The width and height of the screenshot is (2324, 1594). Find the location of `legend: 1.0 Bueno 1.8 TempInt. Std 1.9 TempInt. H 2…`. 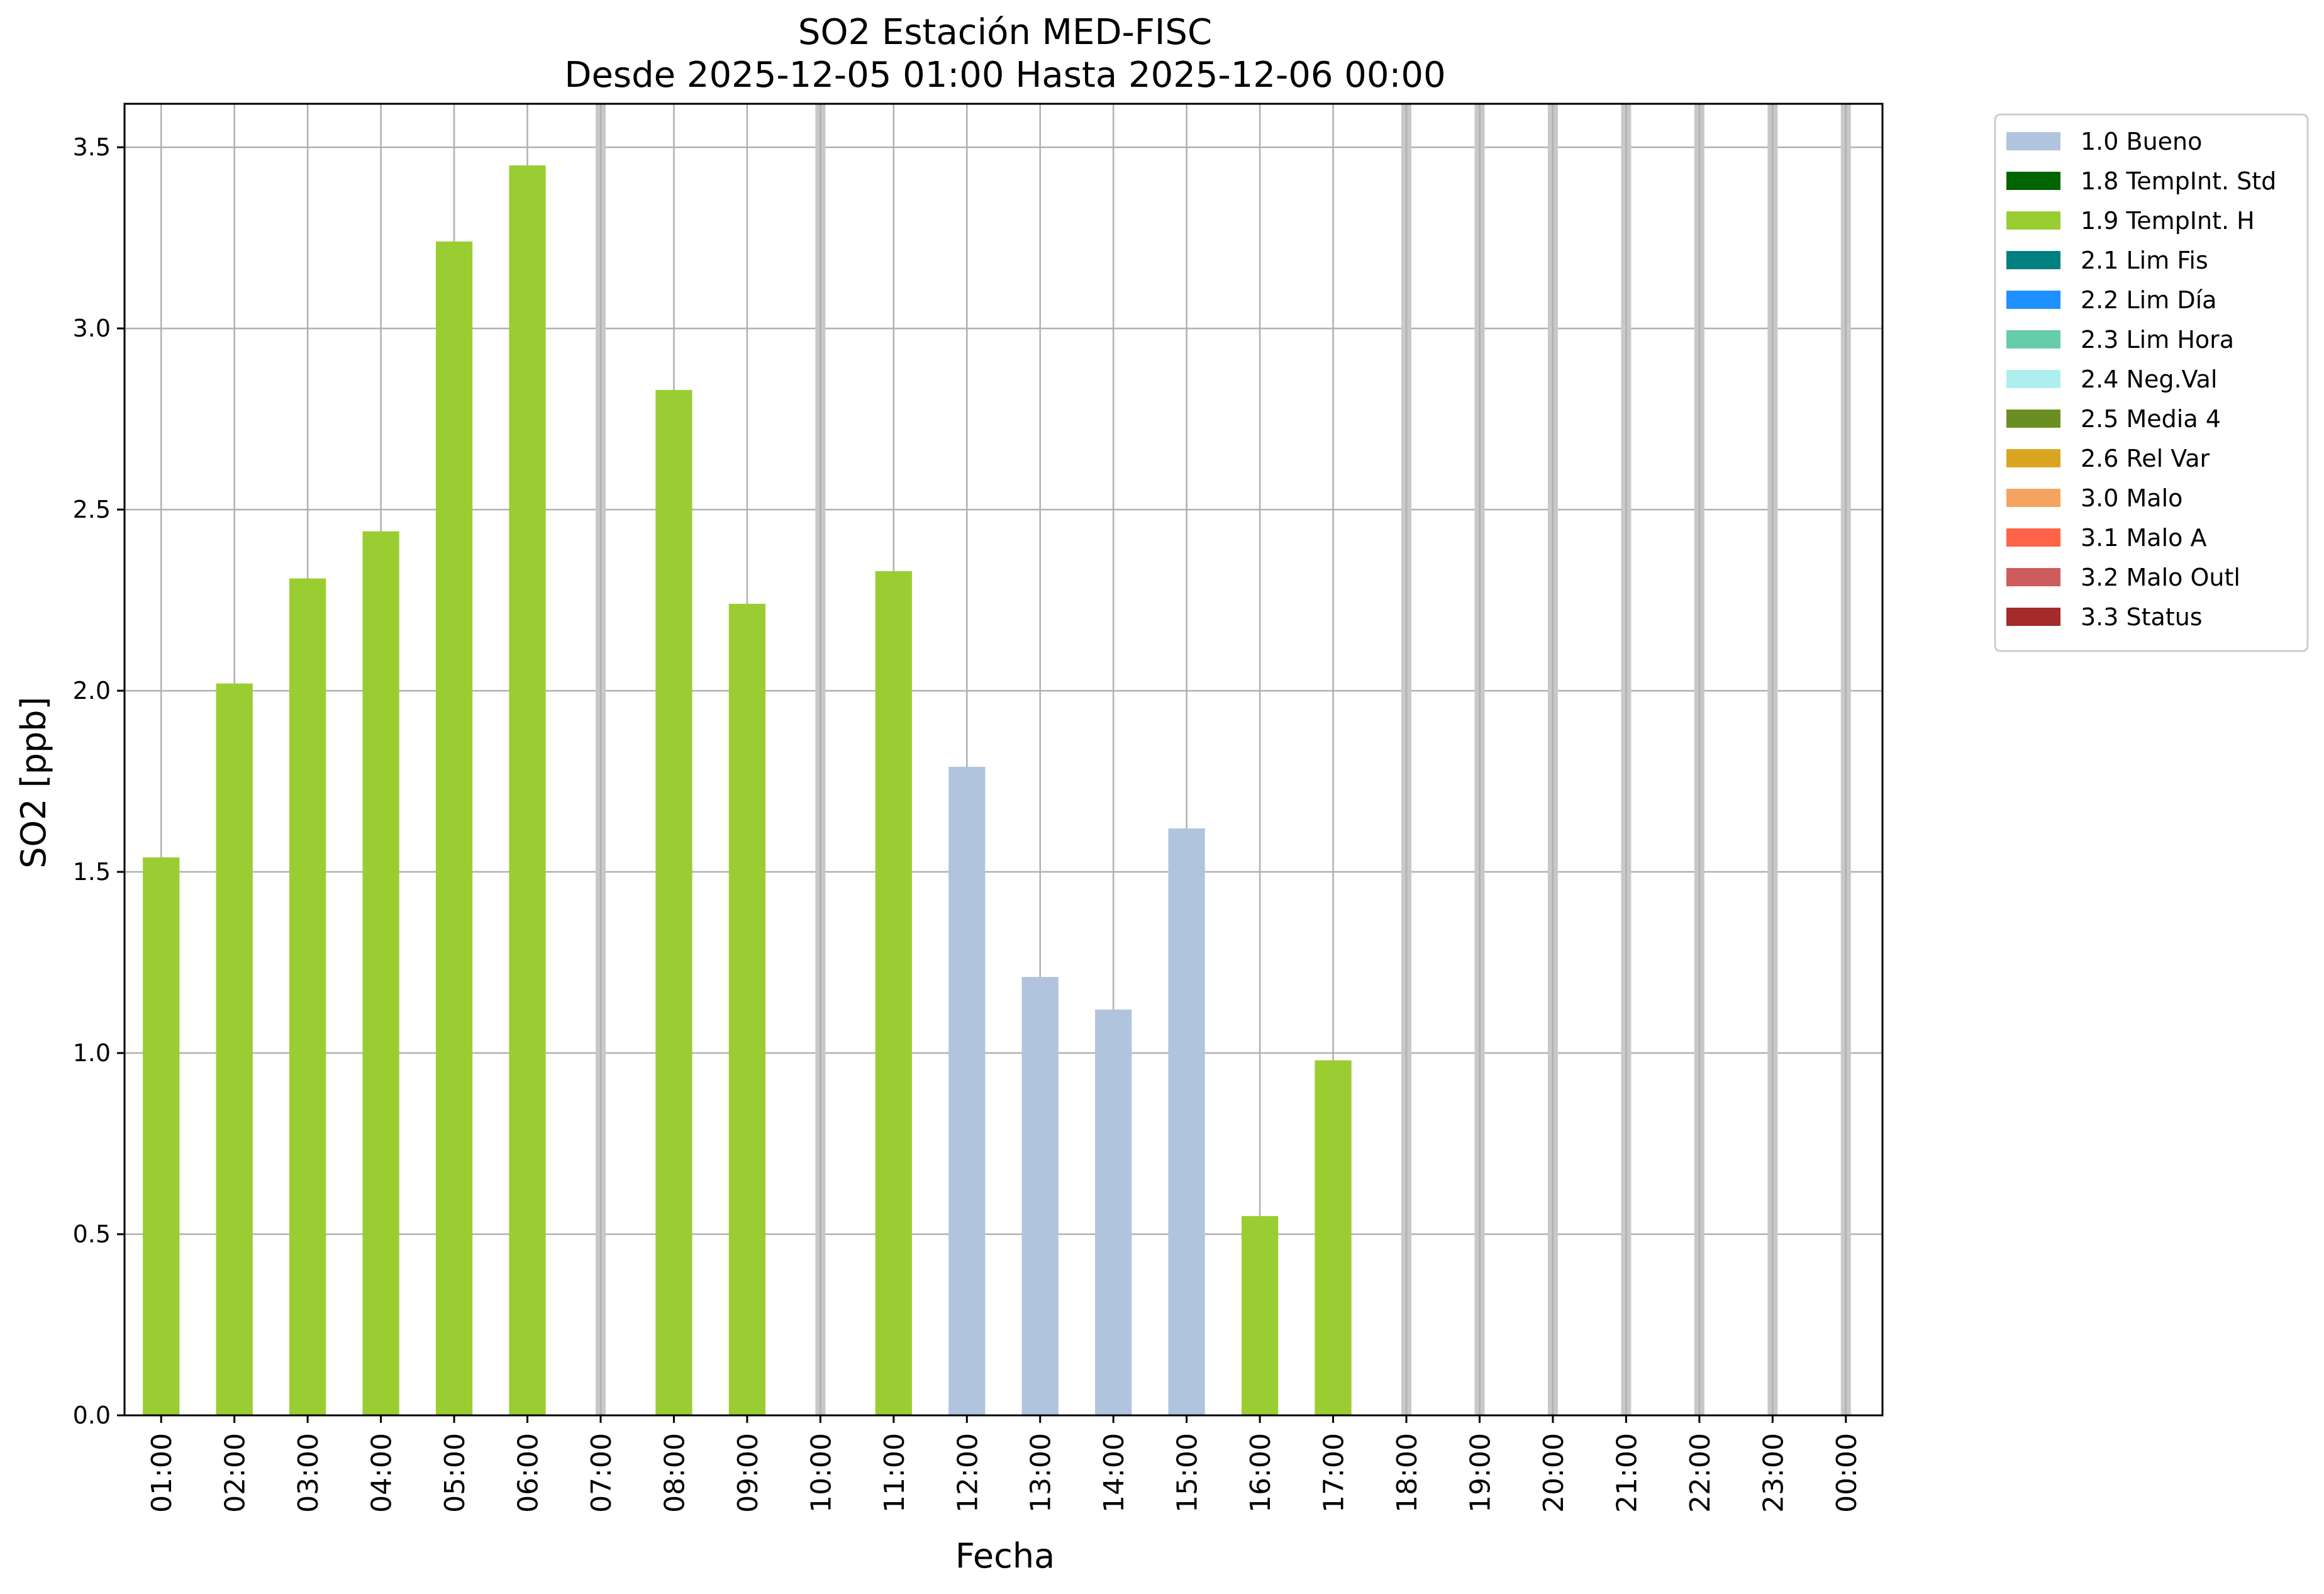

legend: 1.0 Bueno 1.8 TempInt. Std 1.9 TempInt. H 2… is located at coordinates (2151, 382).